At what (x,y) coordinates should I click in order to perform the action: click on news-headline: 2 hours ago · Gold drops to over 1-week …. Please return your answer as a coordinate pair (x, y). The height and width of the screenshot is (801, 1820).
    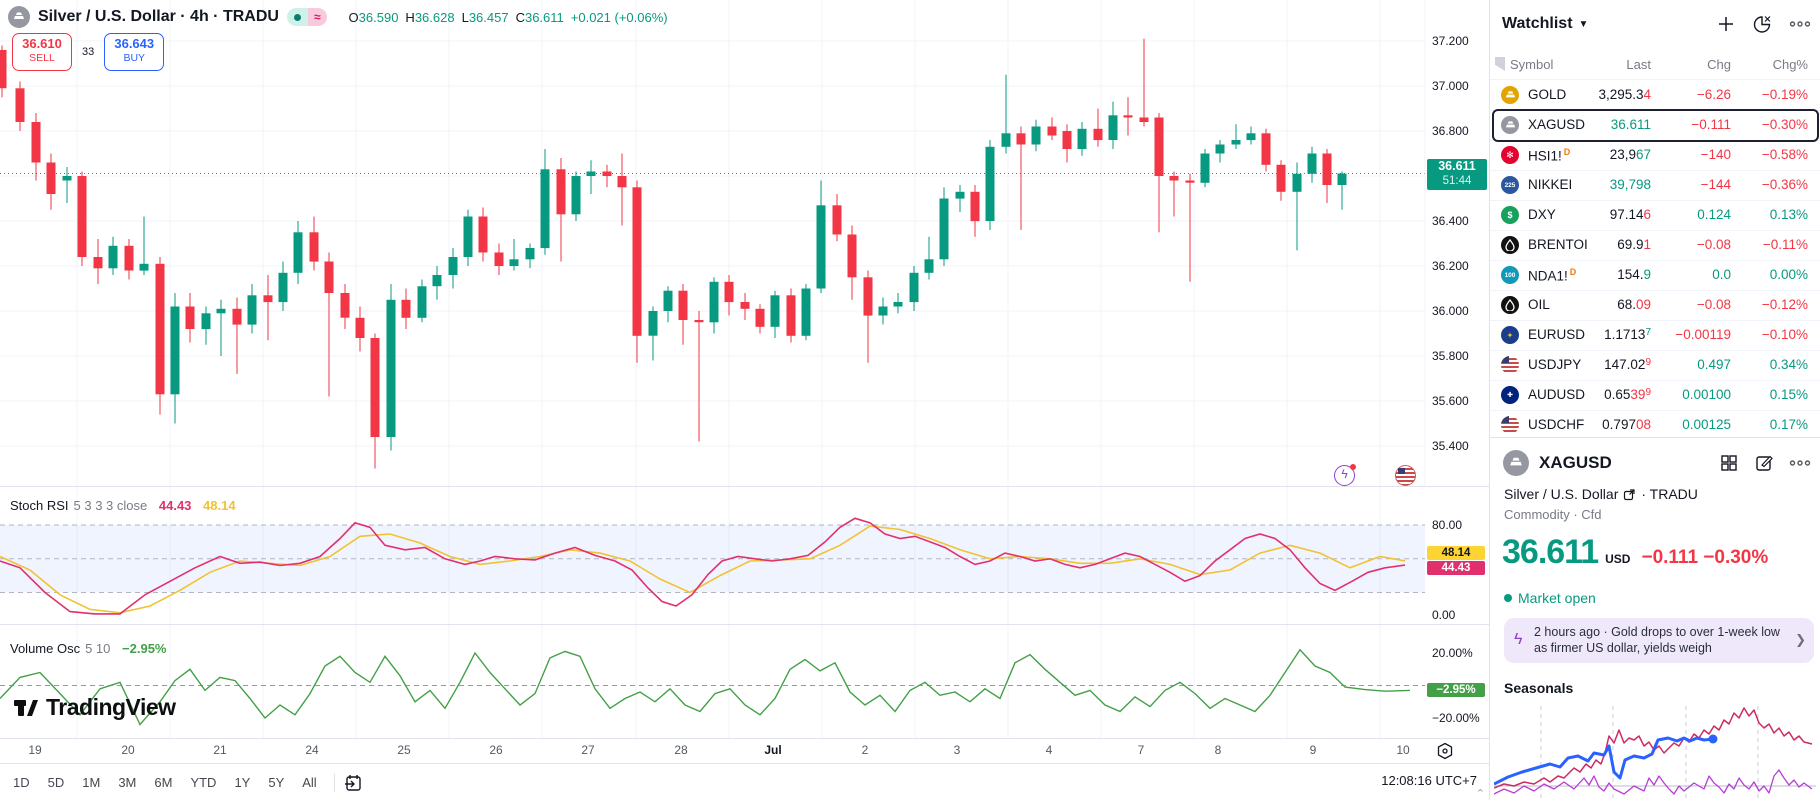
    Looking at the image, I should click on (1657, 632).